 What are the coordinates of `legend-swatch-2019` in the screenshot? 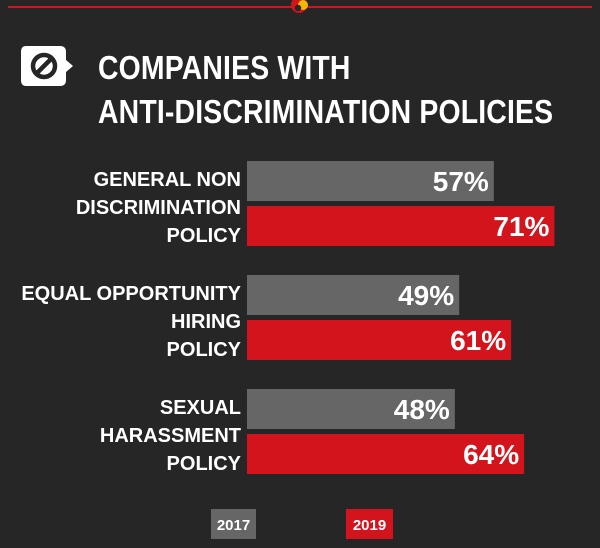 It's located at (369, 524).